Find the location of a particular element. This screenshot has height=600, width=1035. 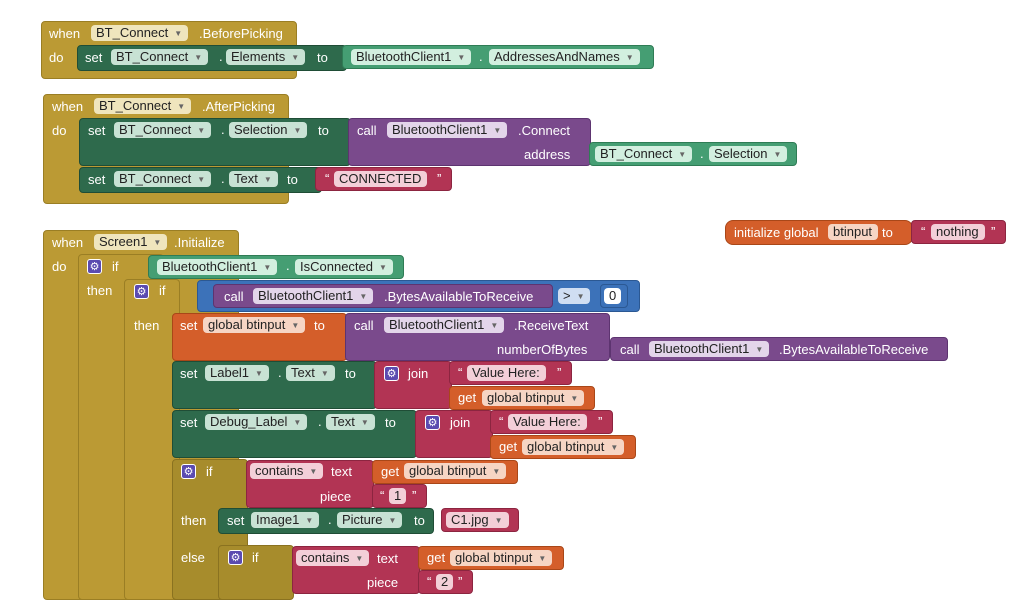

set-global-variable-dropdown: global btinput ▼ is located at coordinates (254, 325).